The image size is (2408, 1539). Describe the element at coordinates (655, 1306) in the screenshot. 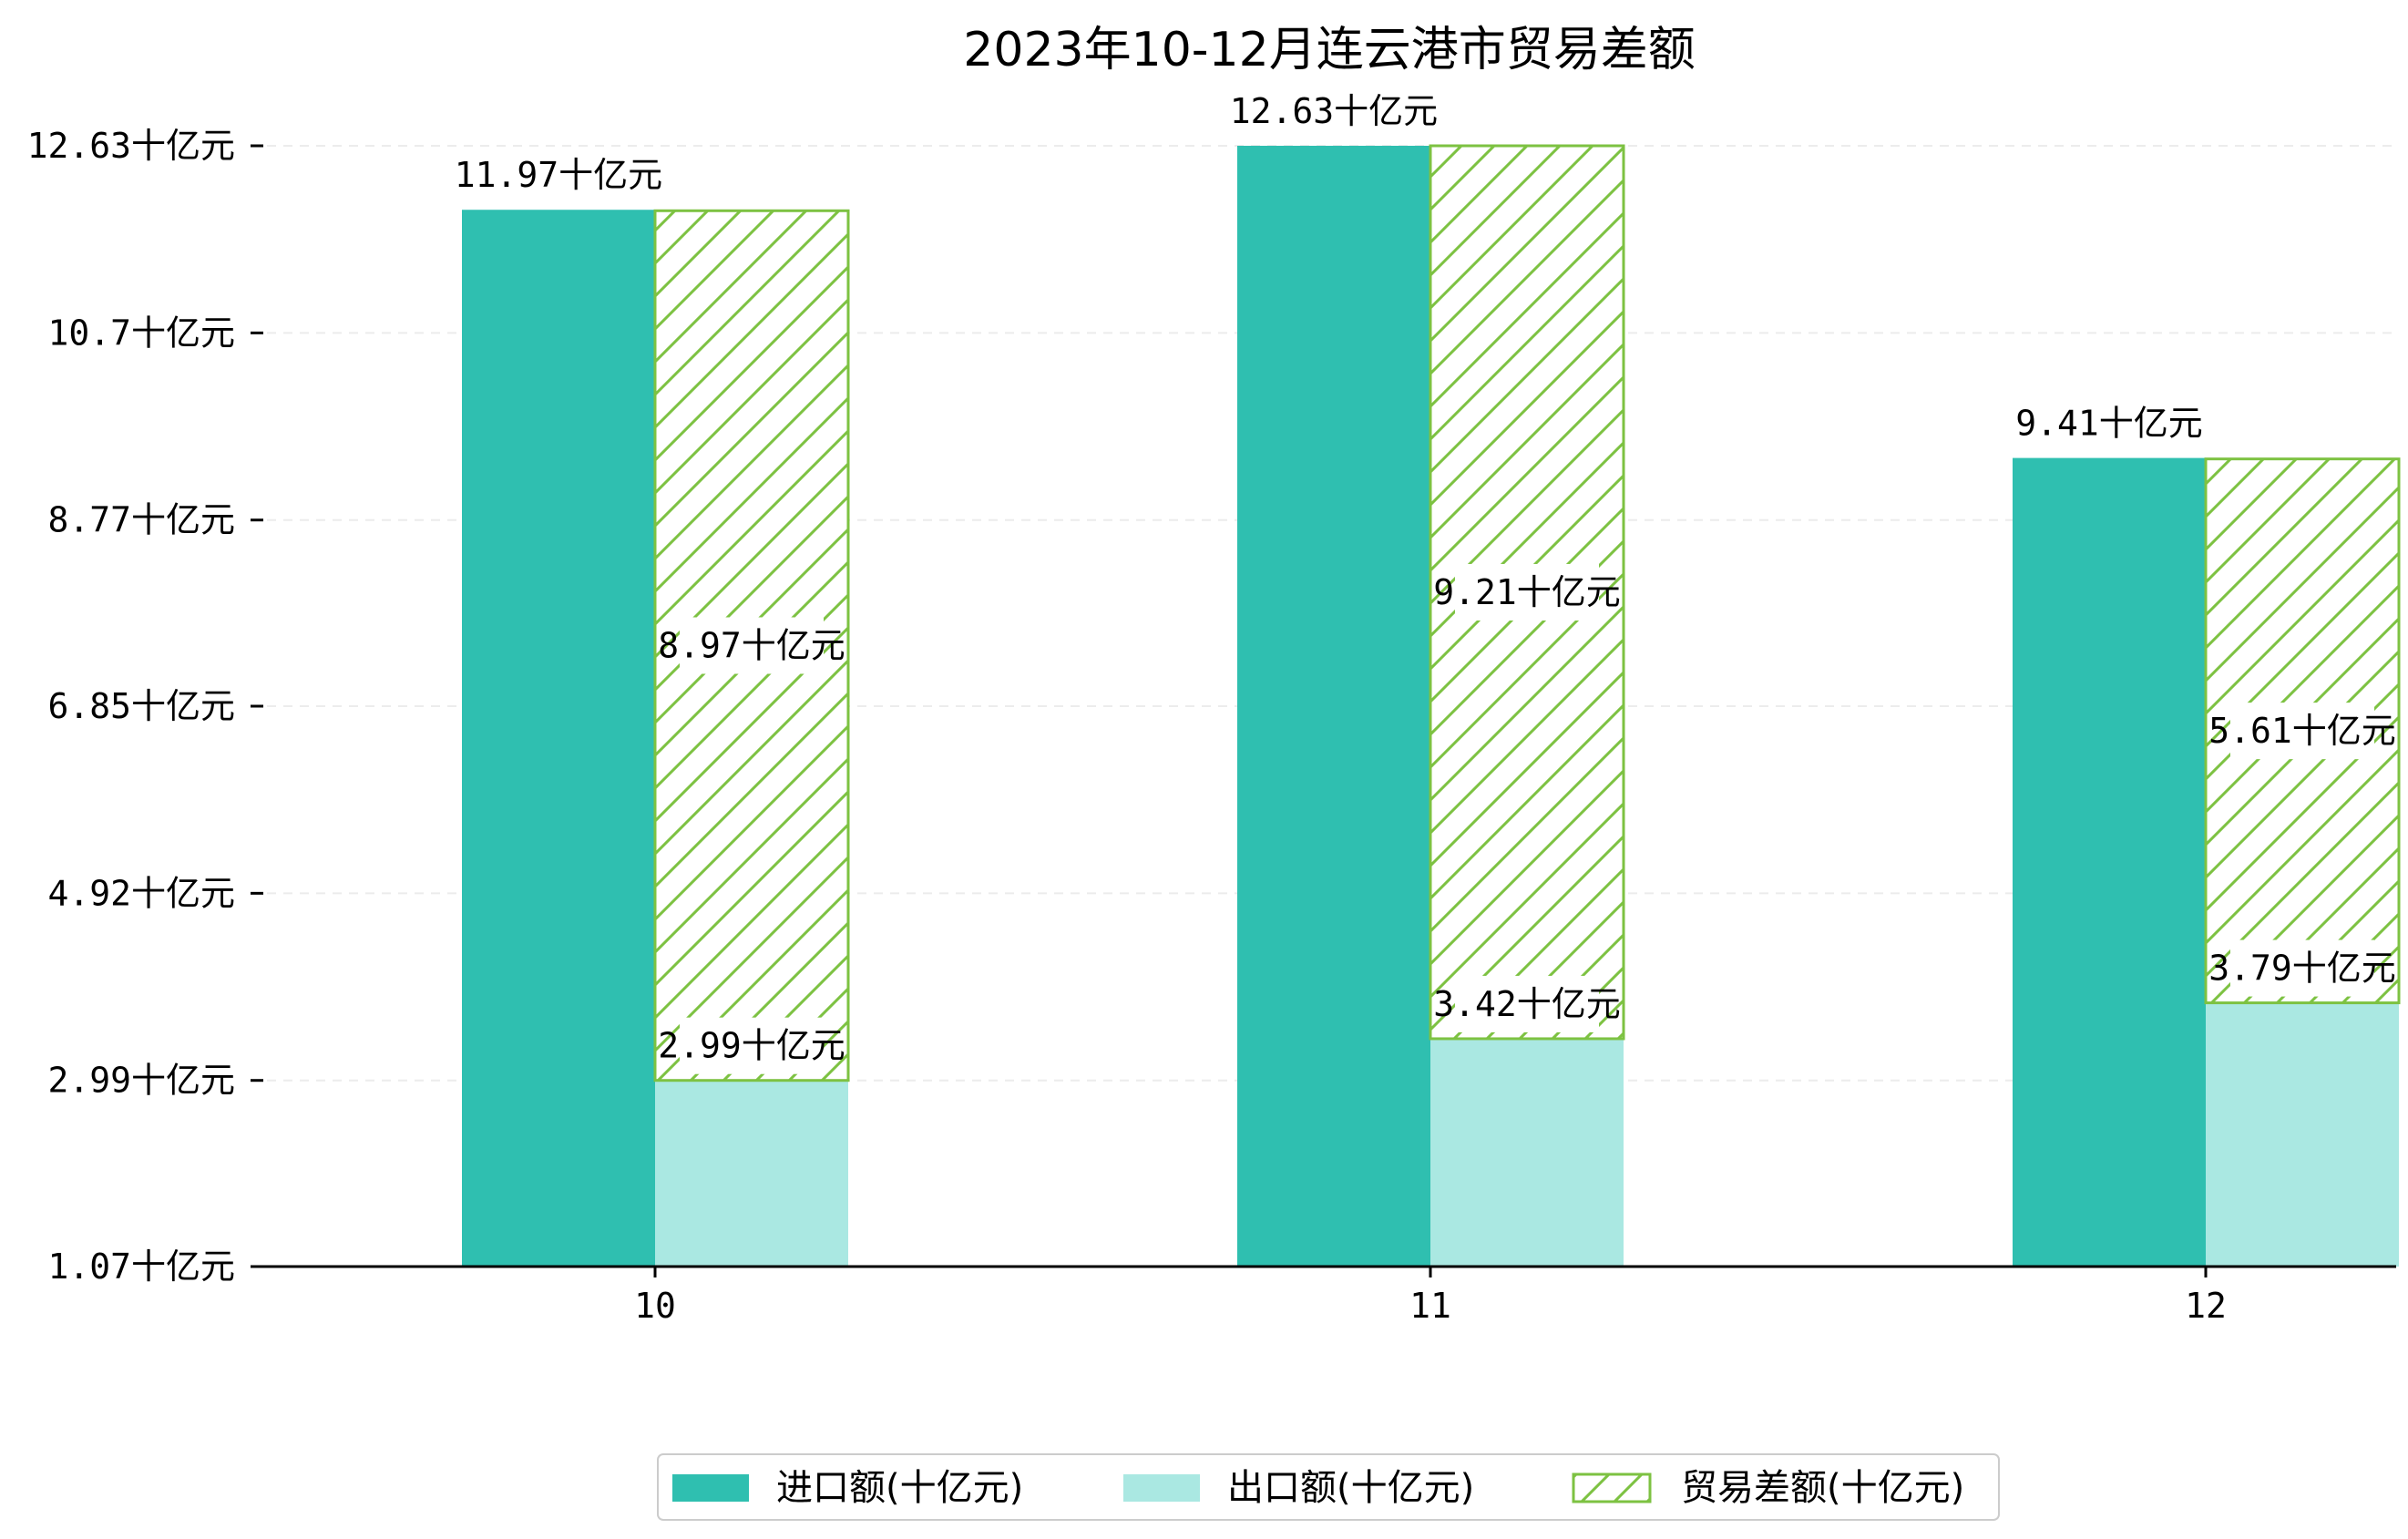

I see `x-tick-label: 10` at that location.